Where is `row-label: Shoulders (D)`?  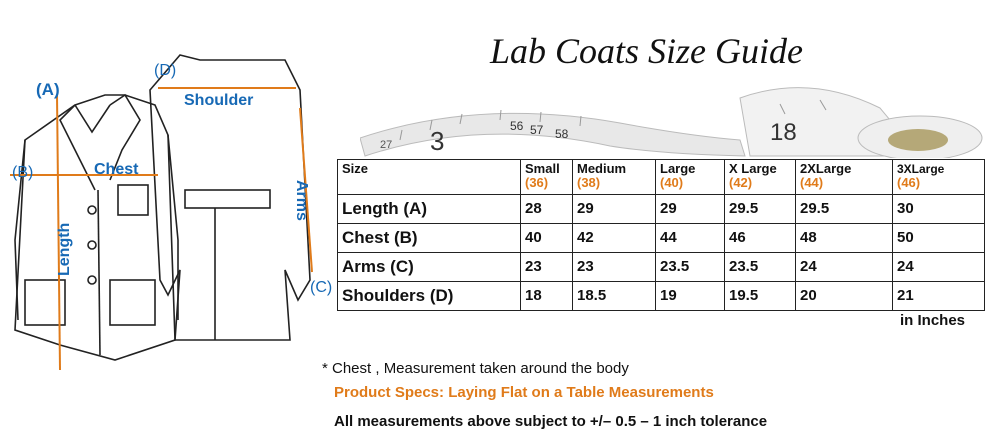
row-label: Shoulders (D) is located at coordinates (429, 296).